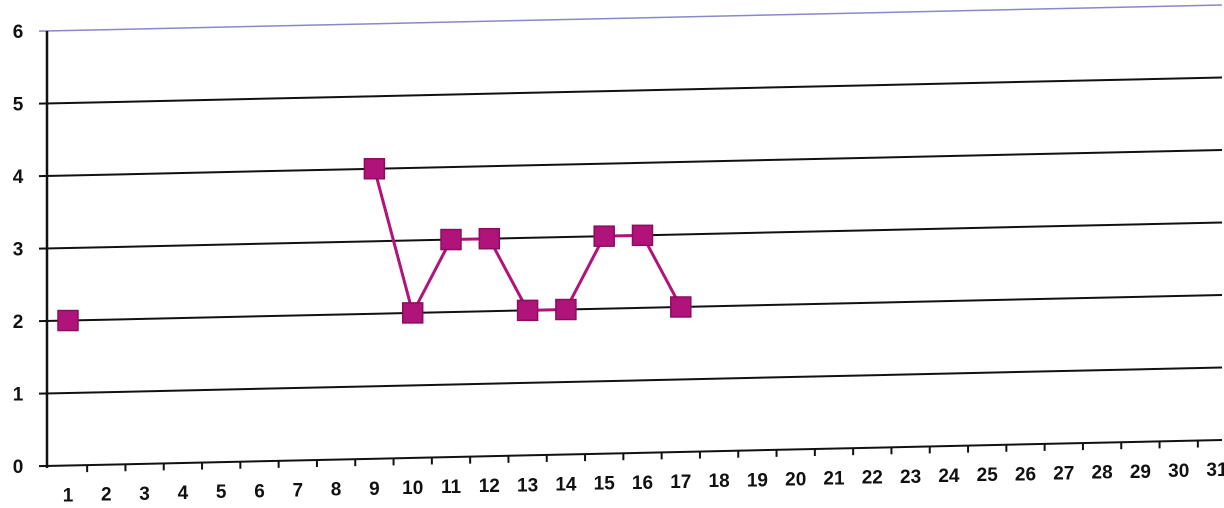 This screenshot has width=1224, height=508. What do you see at coordinates (221, 492) in the screenshot?
I see `x-tick-label: 5` at bounding box center [221, 492].